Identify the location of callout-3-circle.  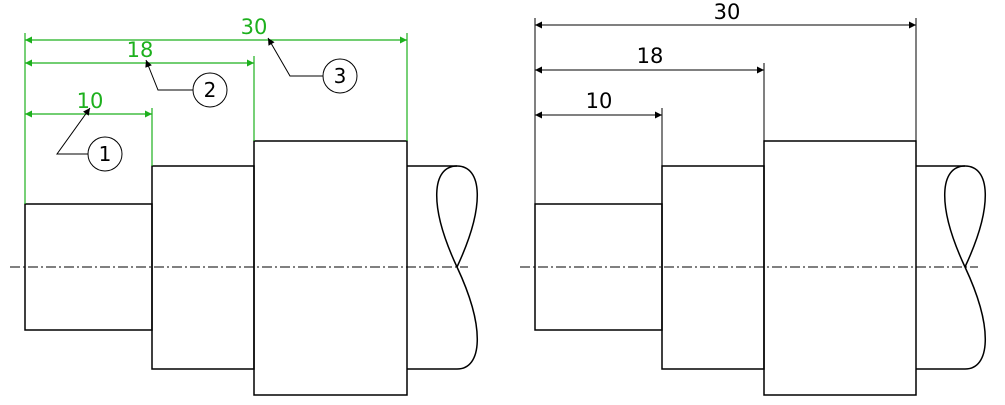
(340, 76).